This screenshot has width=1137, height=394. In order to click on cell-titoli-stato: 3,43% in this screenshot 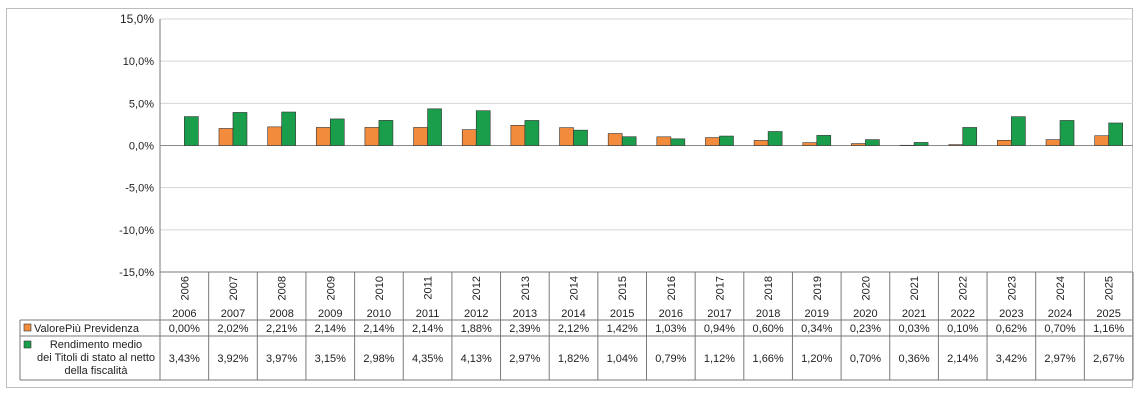, I will do `click(184, 359)`.